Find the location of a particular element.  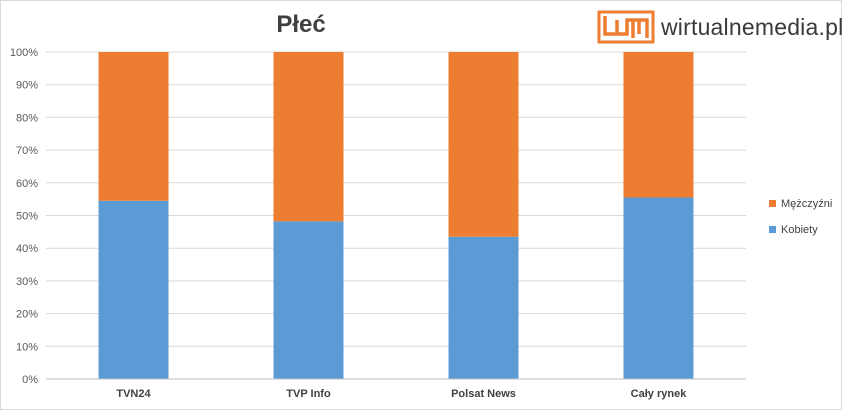

y-tick-label: 80% is located at coordinates (27, 118).